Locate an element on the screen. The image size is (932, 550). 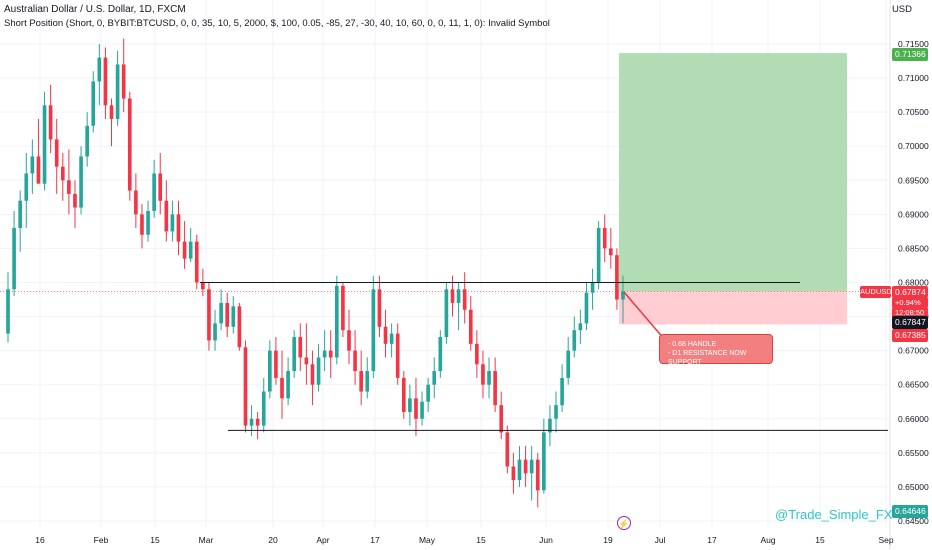
lightning-icon: ⚡ is located at coordinates (624, 523).